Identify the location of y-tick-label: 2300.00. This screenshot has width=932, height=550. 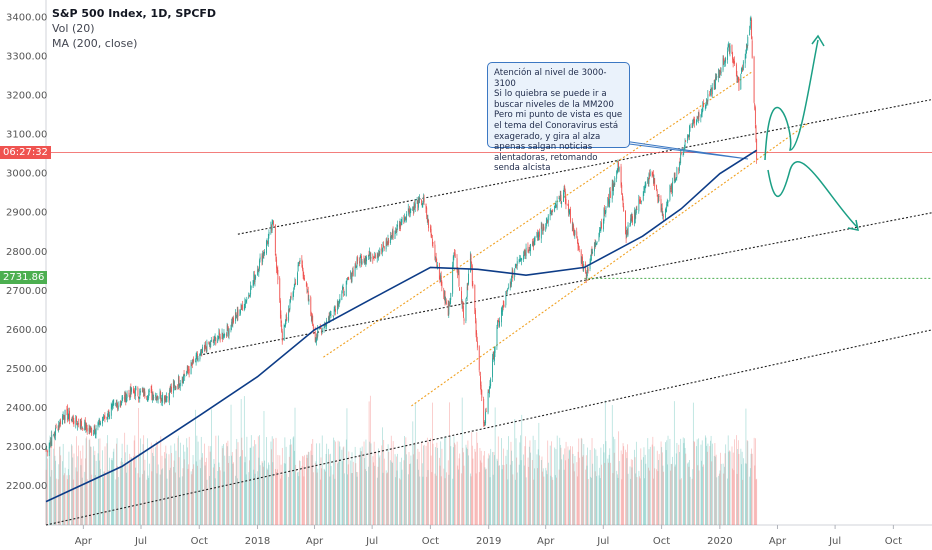
(26, 447).